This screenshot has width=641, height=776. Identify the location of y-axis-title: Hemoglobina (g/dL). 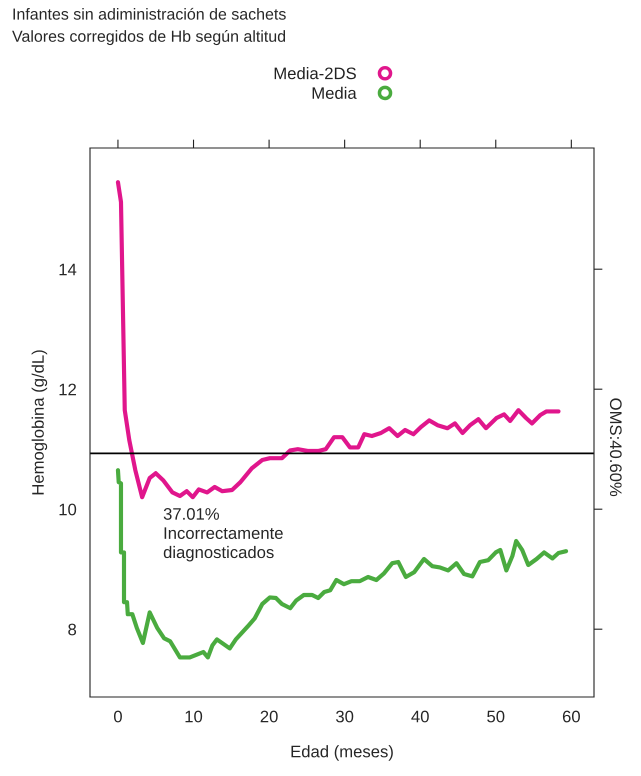
(40, 422).